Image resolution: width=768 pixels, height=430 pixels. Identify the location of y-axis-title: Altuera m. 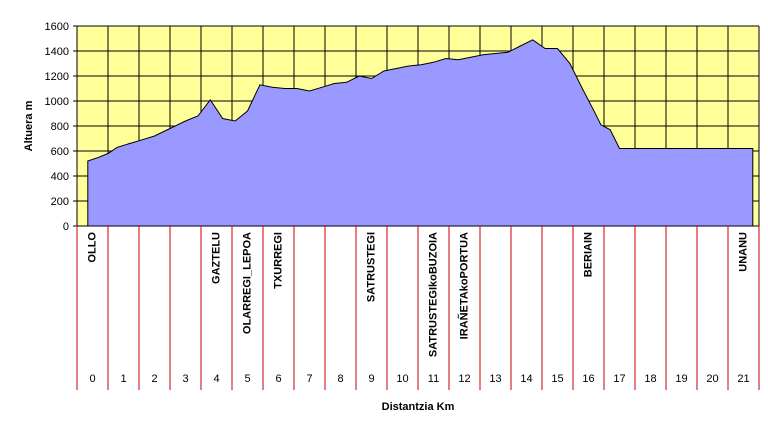
(29, 125).